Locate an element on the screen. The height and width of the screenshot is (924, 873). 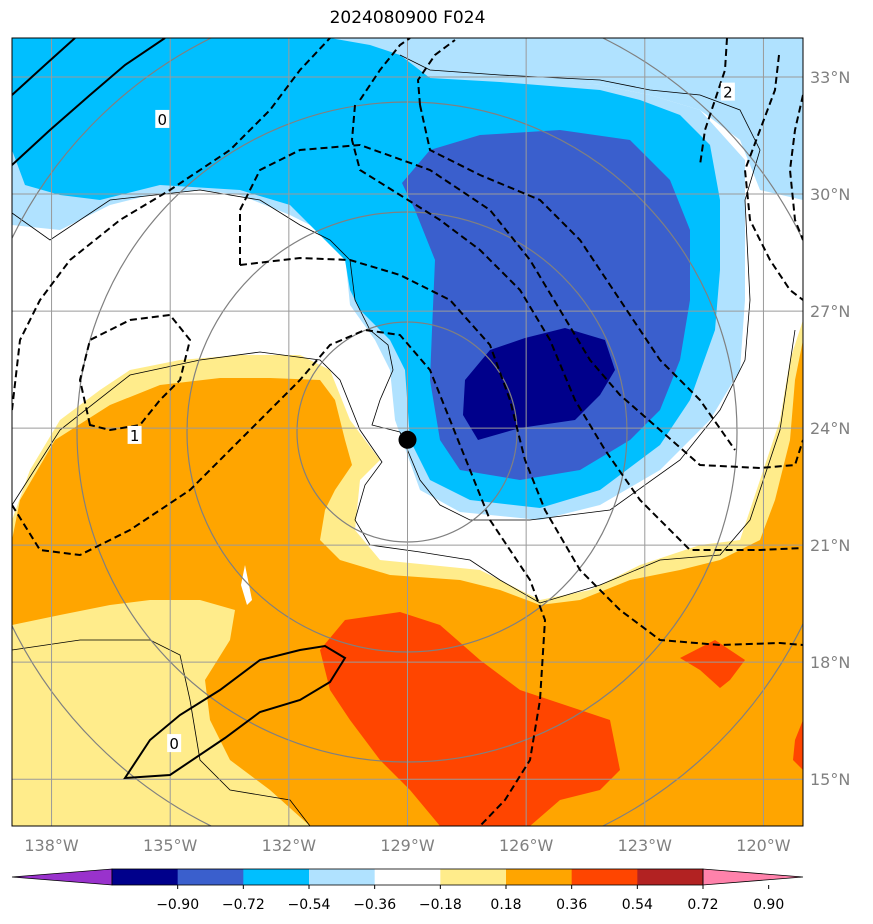
field-orangered-main is located at coordinates (470, 719).